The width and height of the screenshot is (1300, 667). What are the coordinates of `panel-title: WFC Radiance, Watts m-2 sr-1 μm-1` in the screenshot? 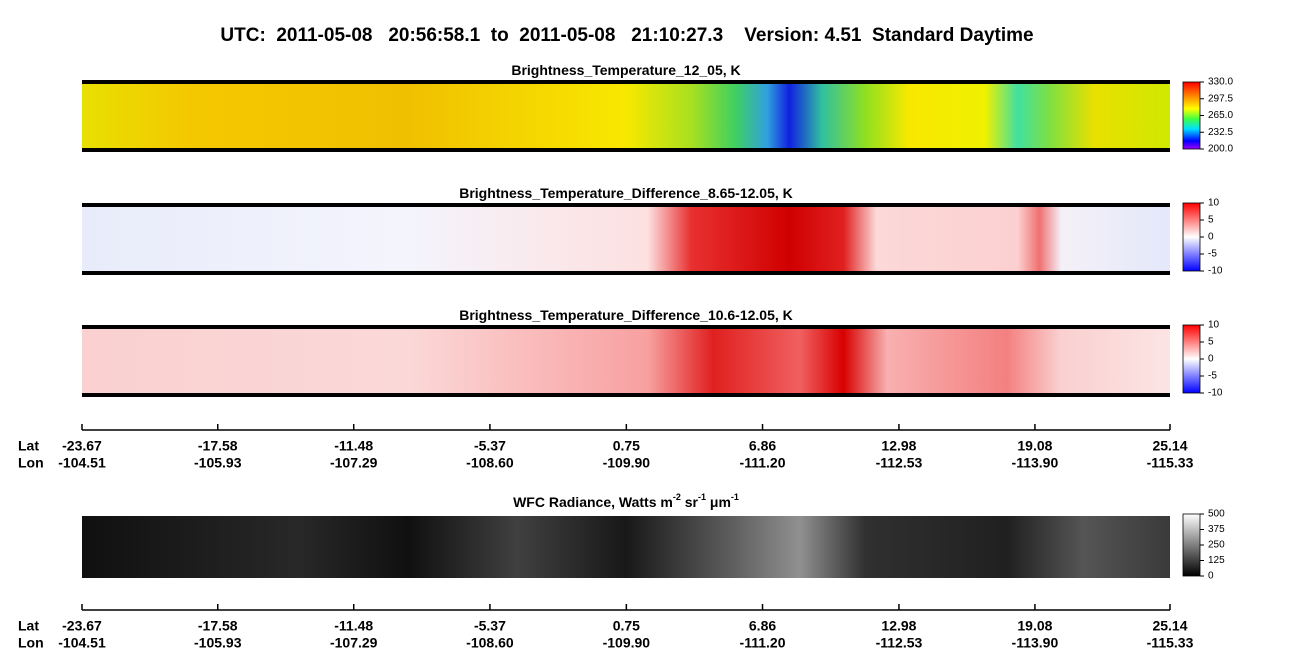 It's located at (626, 500).